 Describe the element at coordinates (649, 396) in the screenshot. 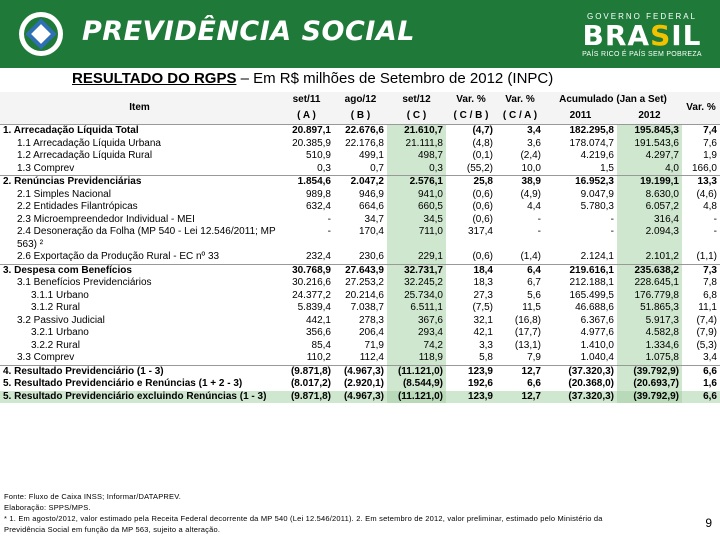

I see `cell-value: (39.792,9)` at that location.